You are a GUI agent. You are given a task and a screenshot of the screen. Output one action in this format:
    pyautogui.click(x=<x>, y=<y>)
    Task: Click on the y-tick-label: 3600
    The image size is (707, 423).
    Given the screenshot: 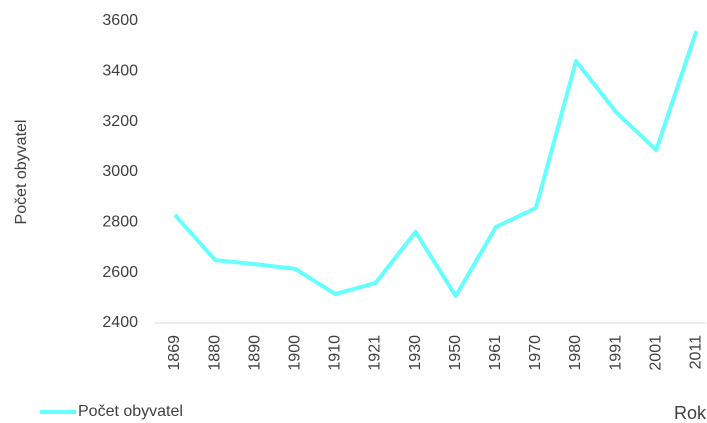 What is the action you would take?
    pyautogui.click(x=120, y=20)
    